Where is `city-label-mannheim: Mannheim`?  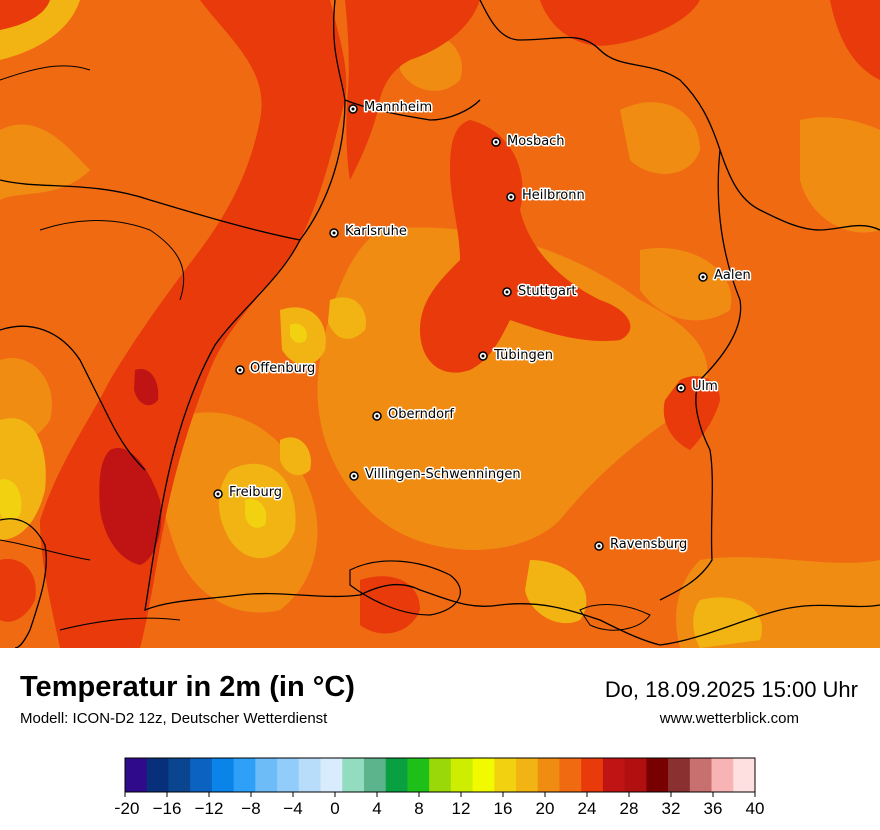
city-label-mannheim: Mannheim is located at coordinates (398, 107).